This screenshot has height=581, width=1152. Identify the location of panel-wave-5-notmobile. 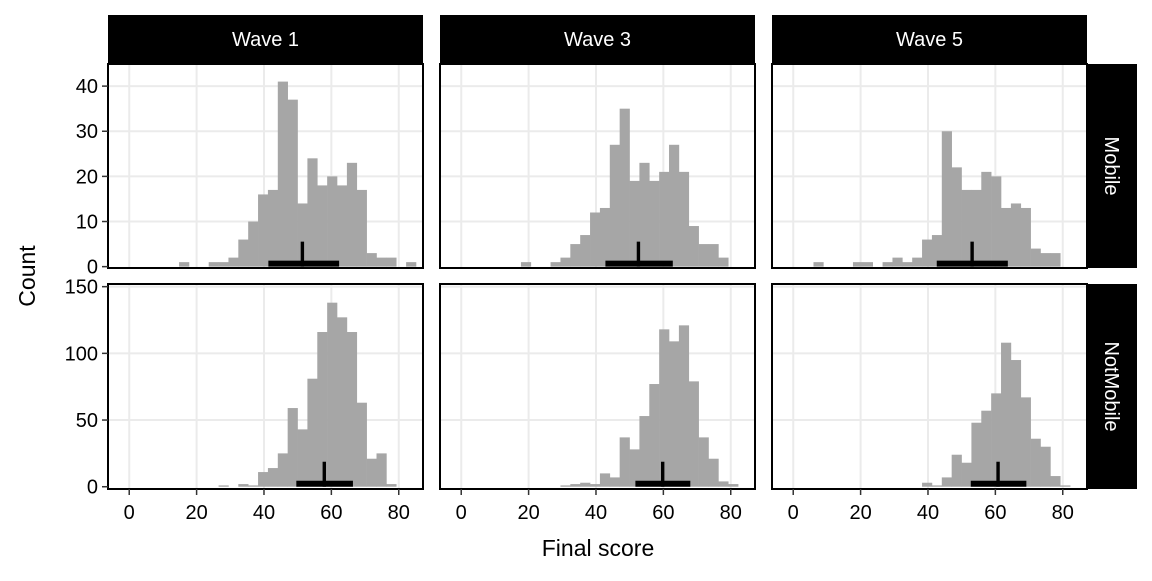
(929, 386).